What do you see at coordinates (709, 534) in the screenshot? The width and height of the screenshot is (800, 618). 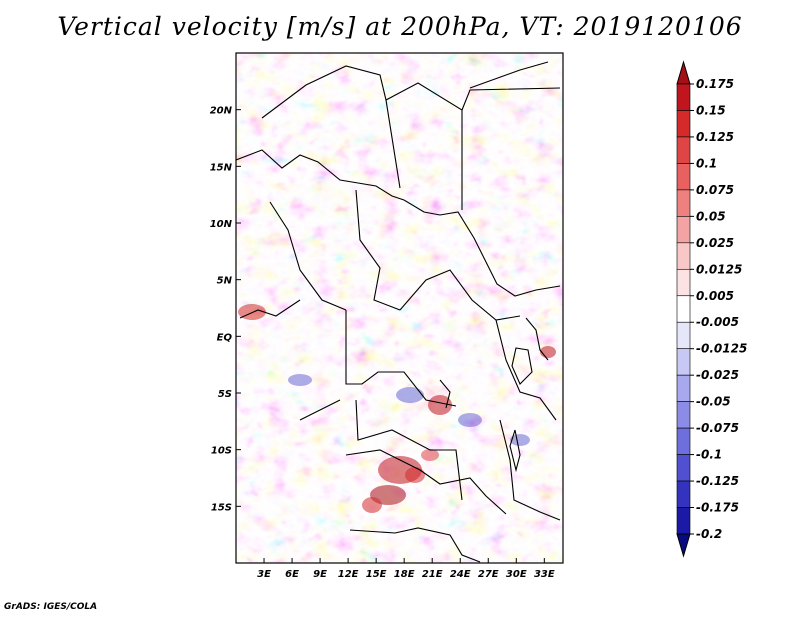 I see `colorbar-label: -0.2` at bounding box center [709, 534].